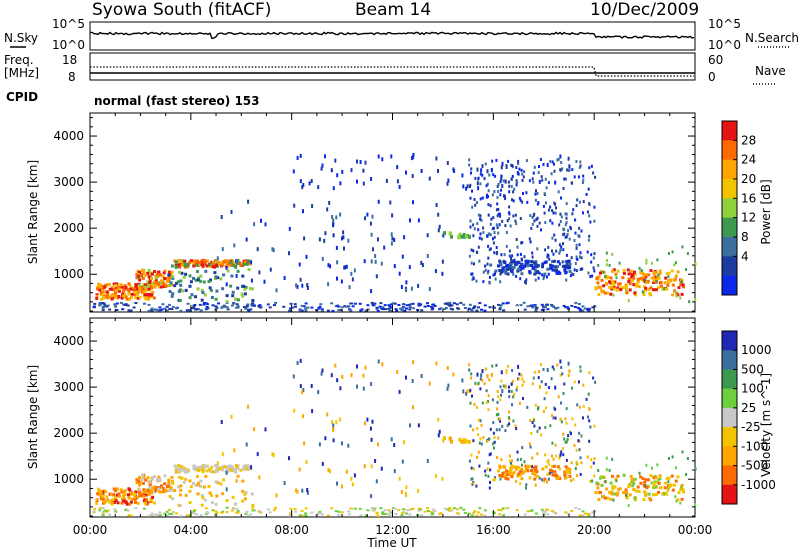 This screenshot has width=800, height=554. Describe the element at coordinates (748, 198) in the screenshot. I see `colorbar-tick-label: 16` at that location.